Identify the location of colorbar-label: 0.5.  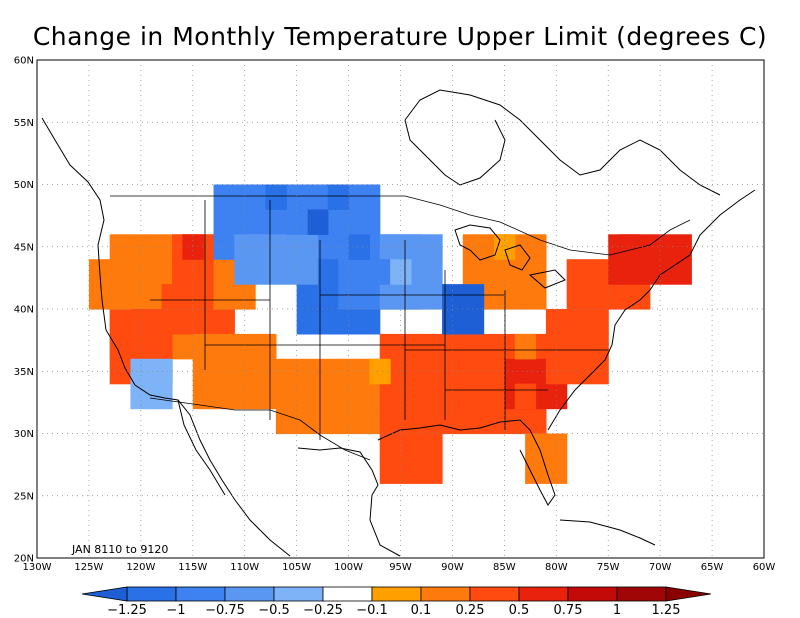
(519, 610).